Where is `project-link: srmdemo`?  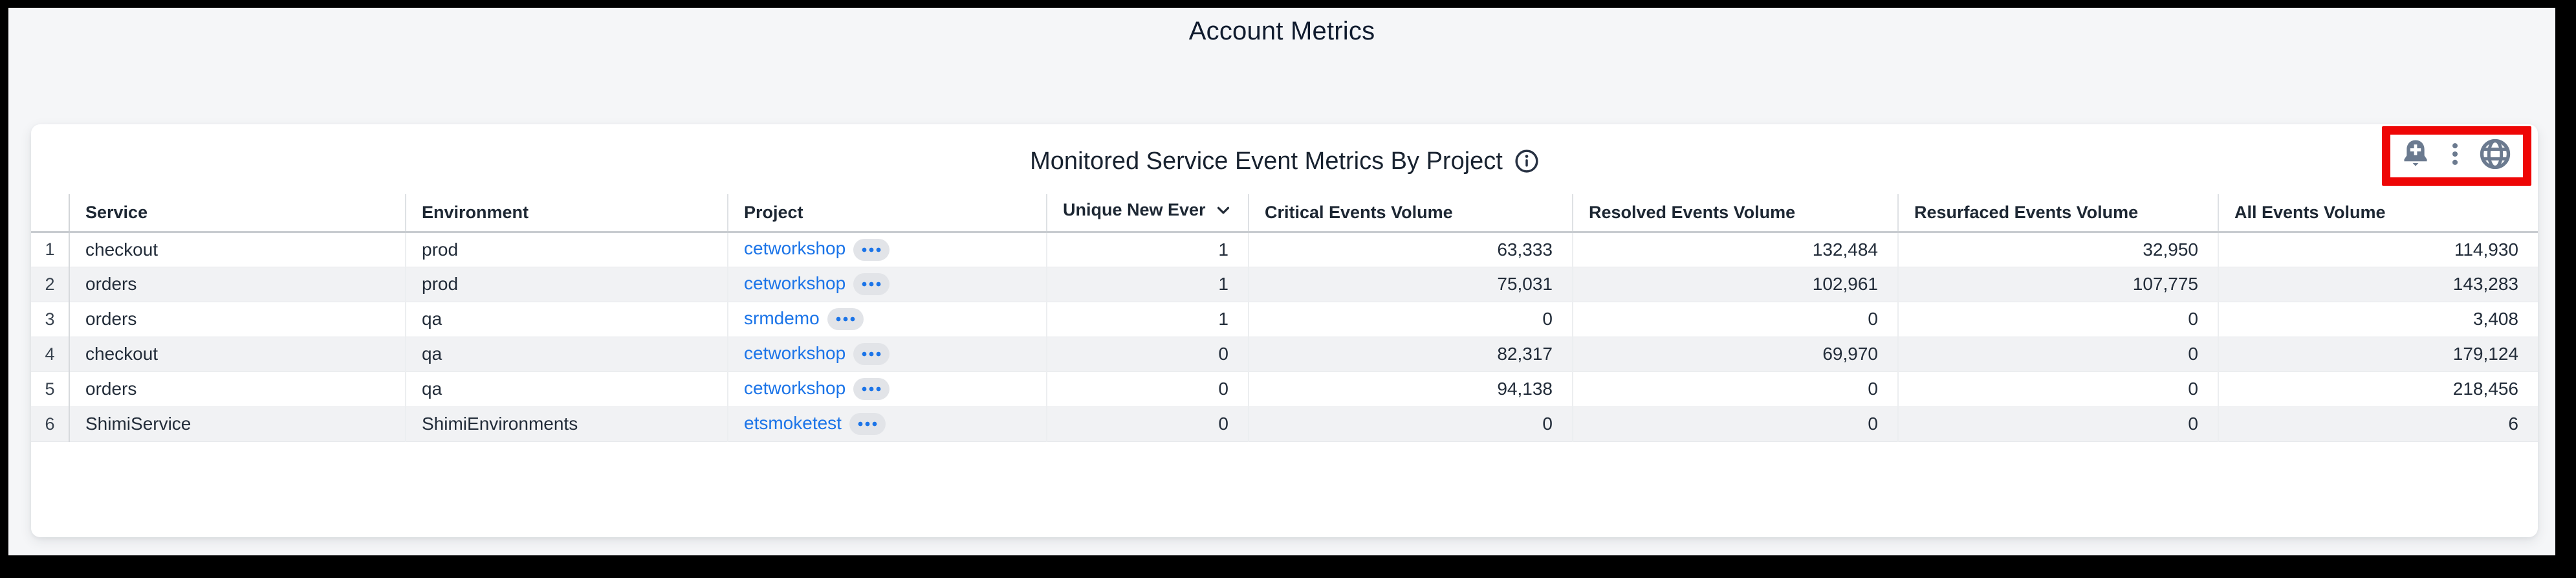 project-link: srmdemo is located at coordinates (782, 317).